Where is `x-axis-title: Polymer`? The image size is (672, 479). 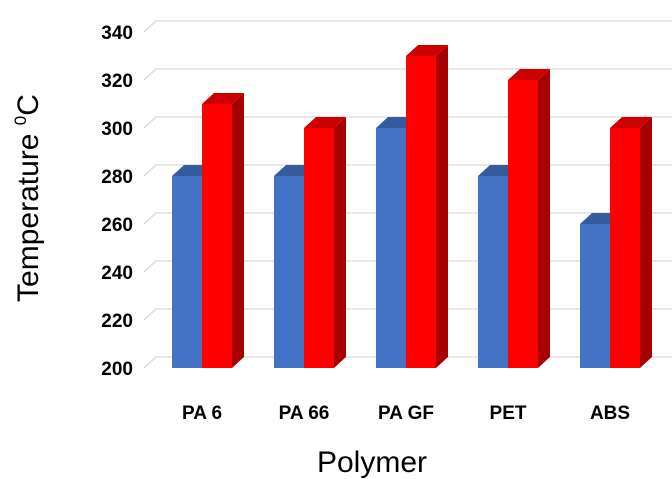 x-axis-title: Polymer is located at coordinates (372, 462).